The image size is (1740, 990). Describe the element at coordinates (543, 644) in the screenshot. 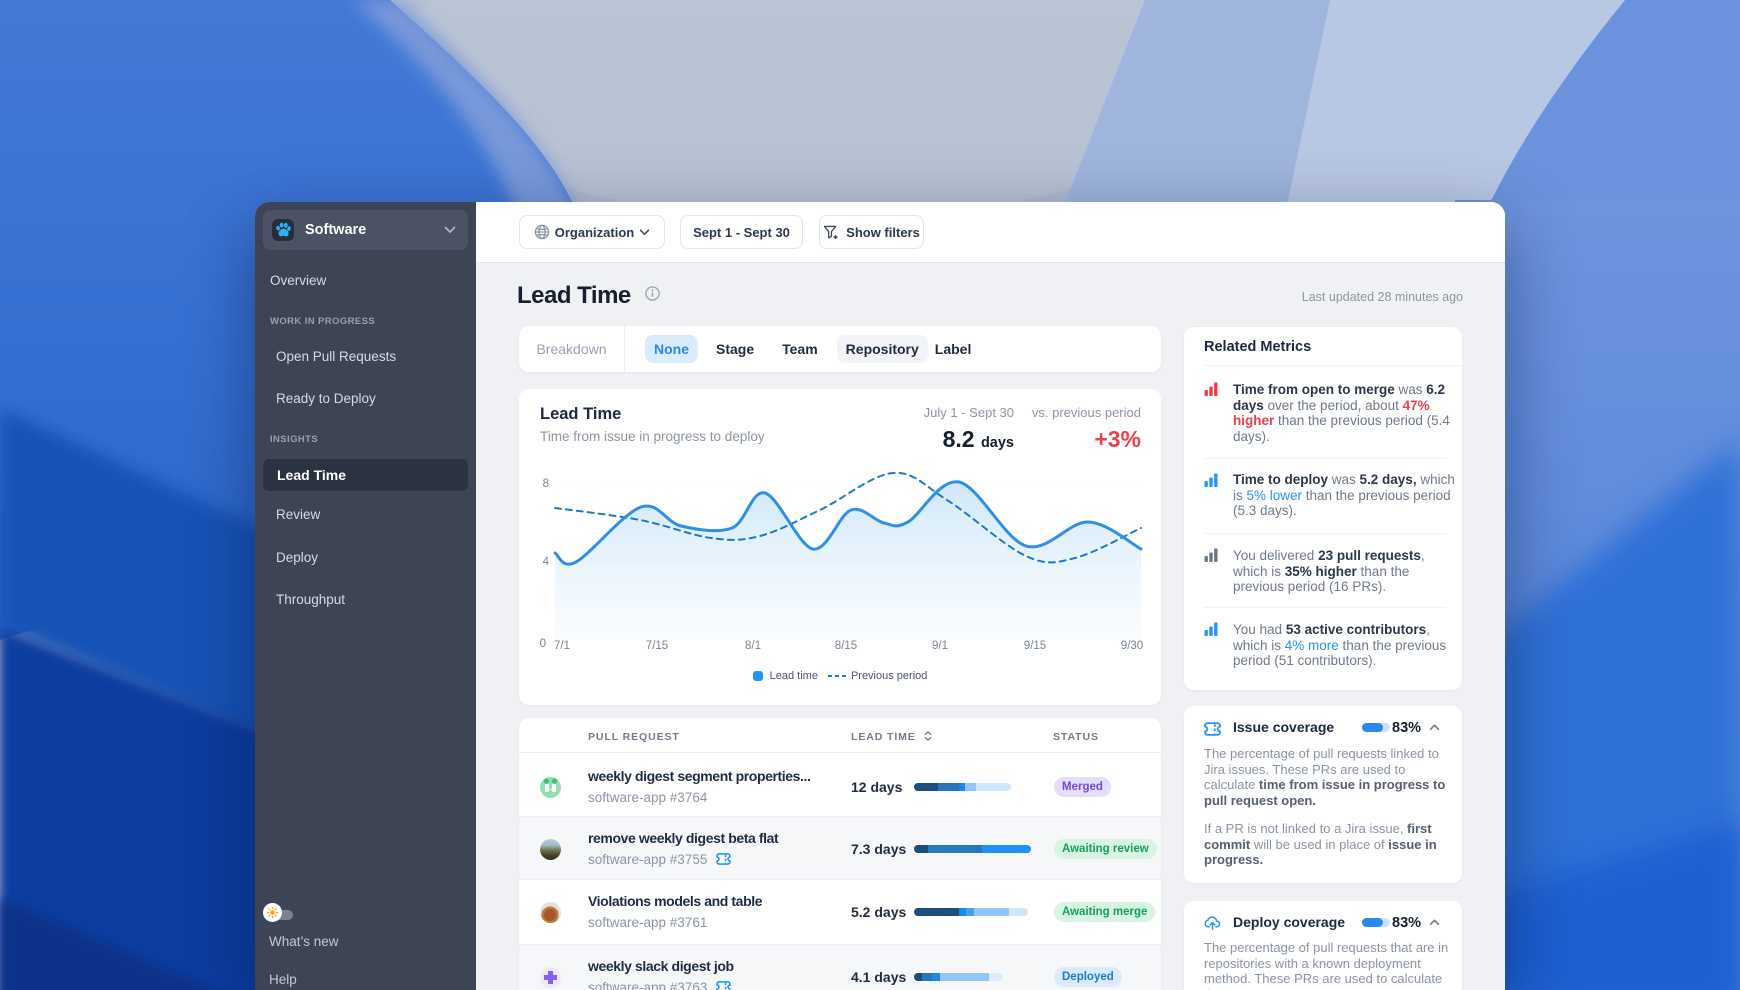

I see `svg-text: 0` at that location.